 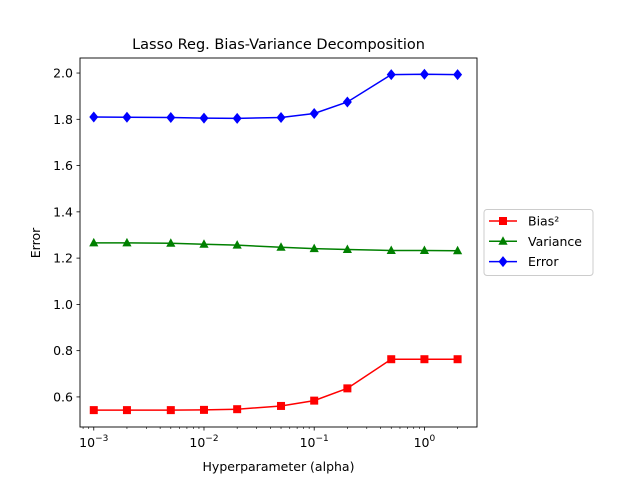 I want to click on x-tick-label: 10⁻², so click(x=203, y=442).